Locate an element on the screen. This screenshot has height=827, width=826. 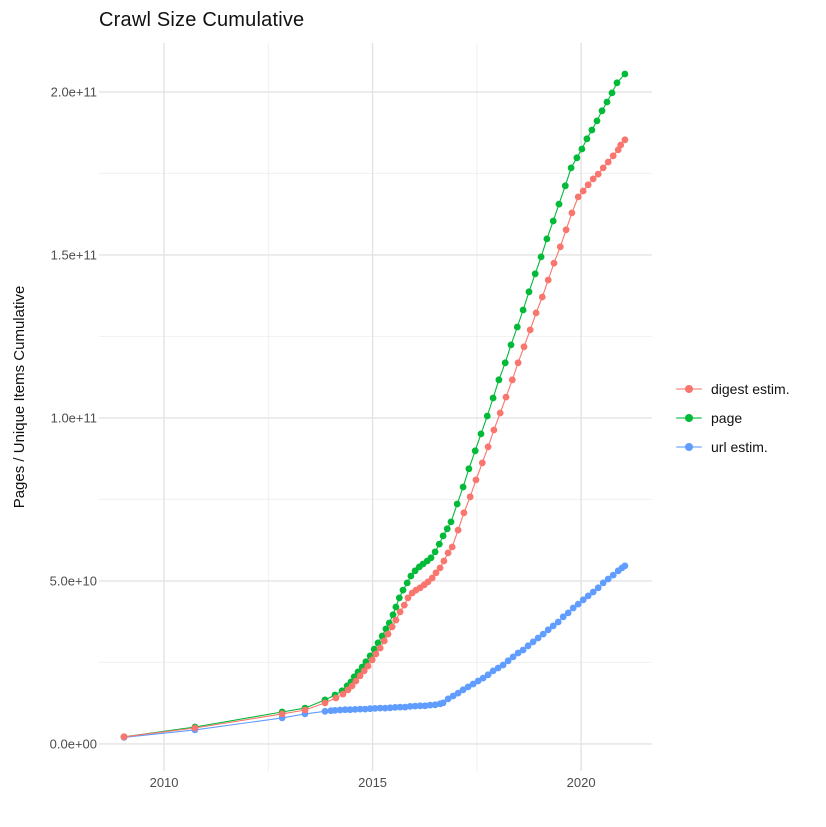
legend: digest estim. page url estim. is located at coordinates (733, 417).